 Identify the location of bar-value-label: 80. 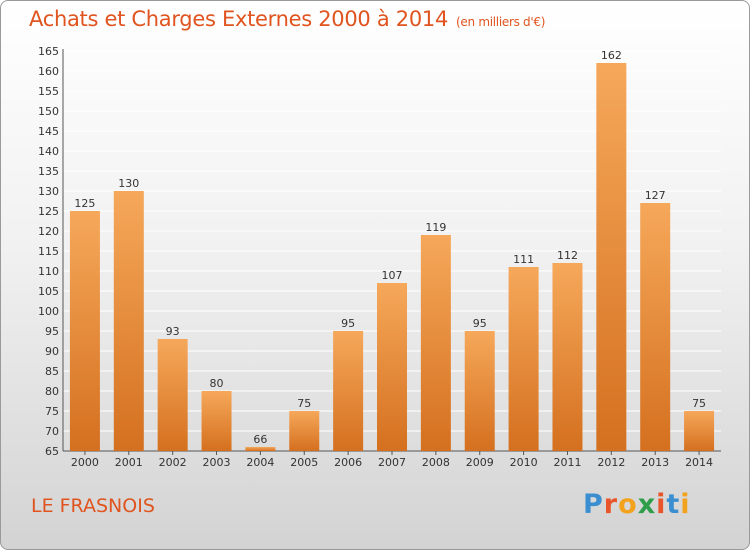
(217, 383).